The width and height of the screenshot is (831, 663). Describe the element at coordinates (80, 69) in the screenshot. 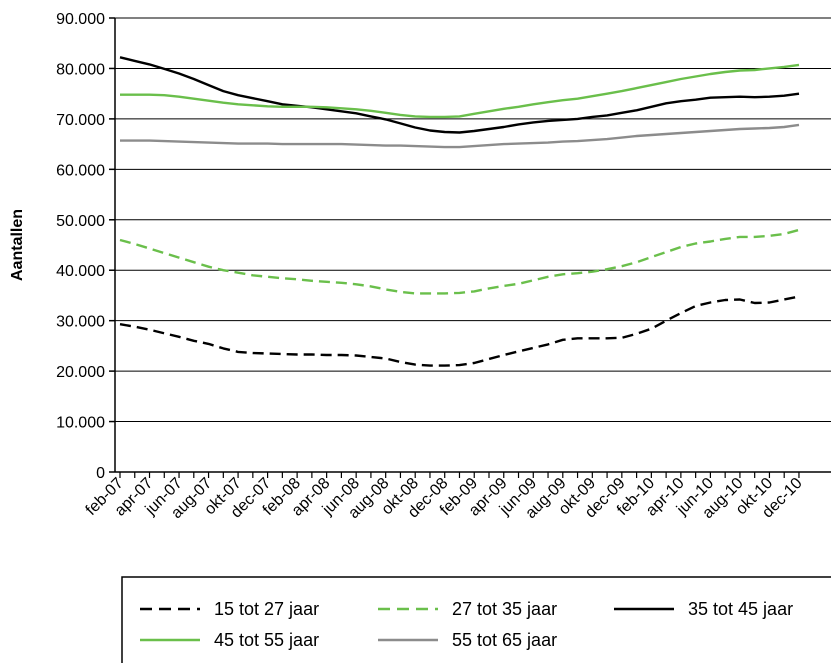

I see `y-tick-label: 80.000` at that location.